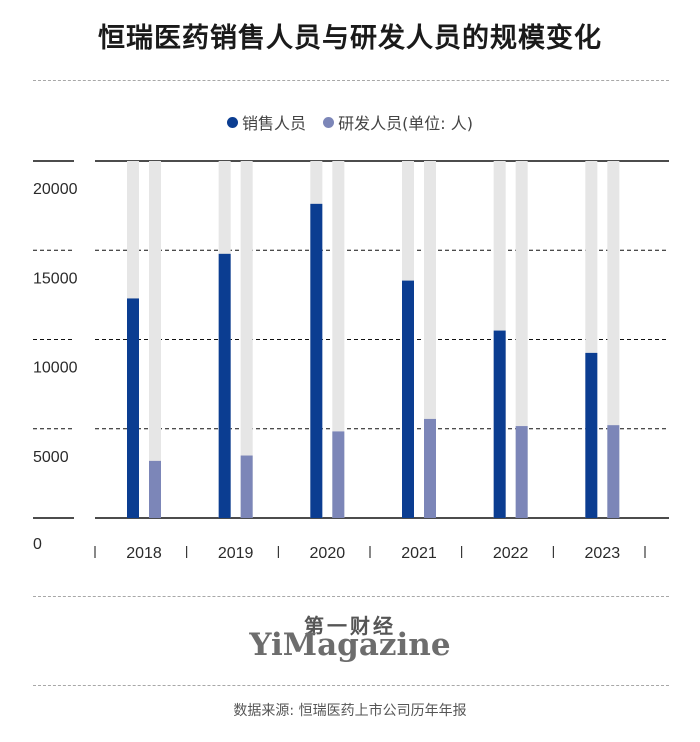  Describe the element at coordinates (55, 278) in the screenshot. I see `y-tick-label: 15000` at that location.